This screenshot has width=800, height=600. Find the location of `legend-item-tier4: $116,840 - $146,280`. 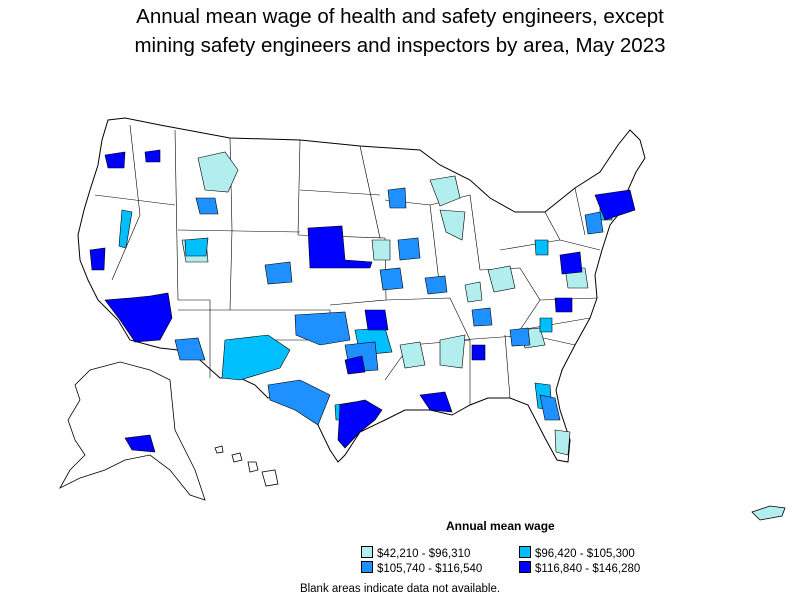

legend-item-tier4: $116,840 - $146,280 is located at coordinates (579, 568).